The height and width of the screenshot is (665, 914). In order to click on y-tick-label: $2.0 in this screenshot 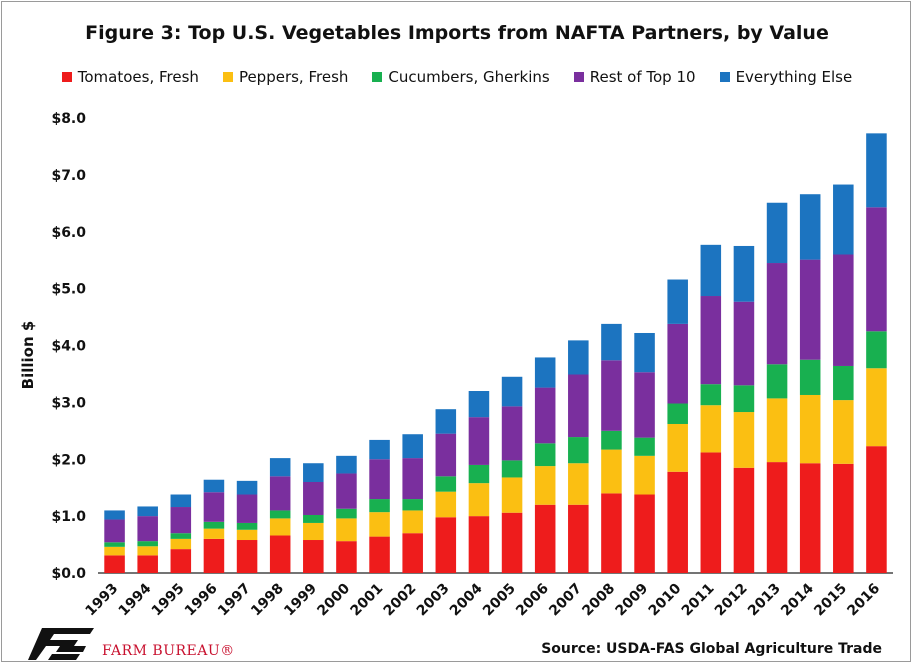, I will do `click(68, 460)`.